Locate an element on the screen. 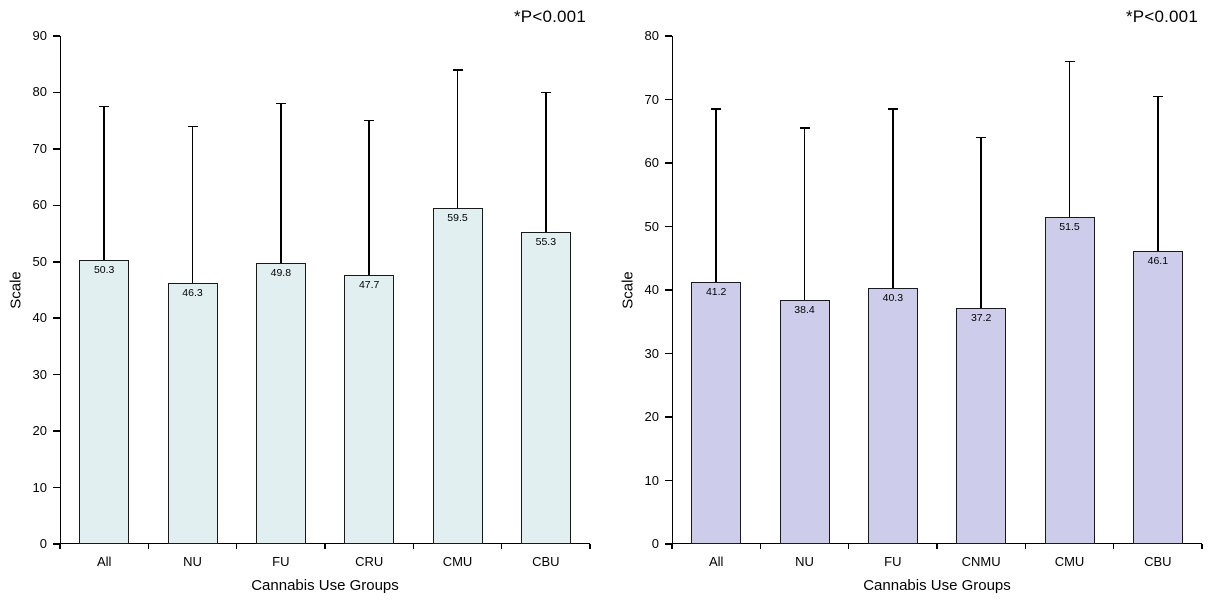 The height and width of the screenshot is (610, 1224). y-tick-label: 90 is located at coordinates (39, 35).